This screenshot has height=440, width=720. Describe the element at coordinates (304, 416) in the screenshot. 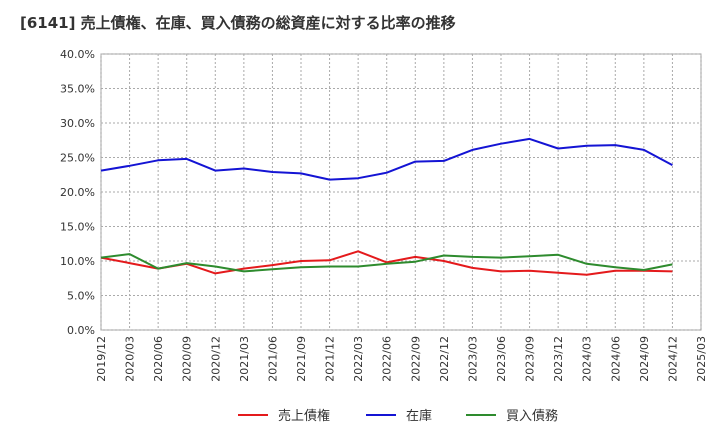

I see `legend-label: 売上債権` at that location.